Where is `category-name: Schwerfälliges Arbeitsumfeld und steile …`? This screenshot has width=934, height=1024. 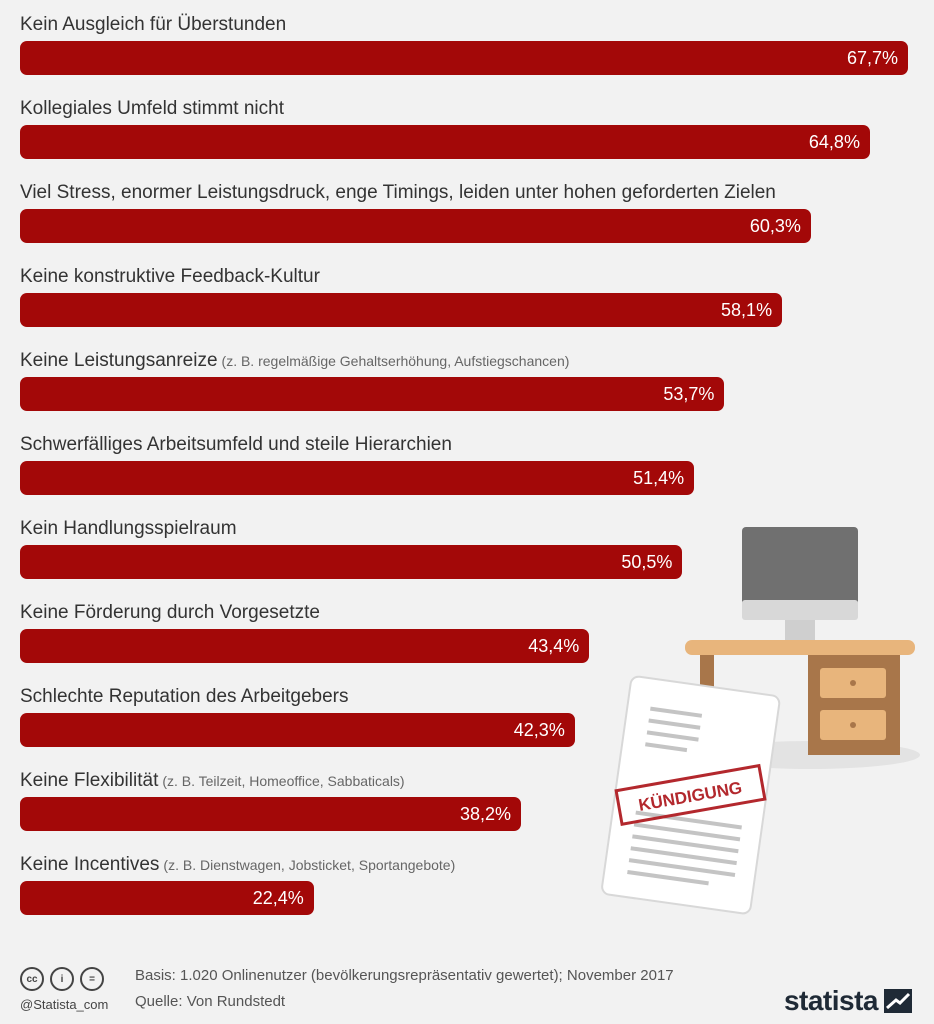 category-name: Schwerfälliges Arbeitsumfeld und steile … is located at coordinates (236, 444).